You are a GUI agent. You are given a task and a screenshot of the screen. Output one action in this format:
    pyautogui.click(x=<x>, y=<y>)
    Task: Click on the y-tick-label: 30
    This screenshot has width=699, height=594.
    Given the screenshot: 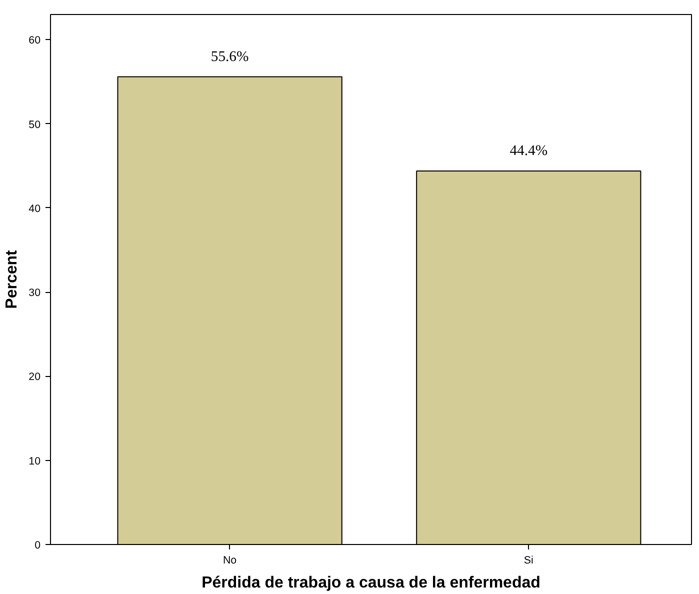 What is the action you would take?
    pyautogui.click(x=34, y=293)
    